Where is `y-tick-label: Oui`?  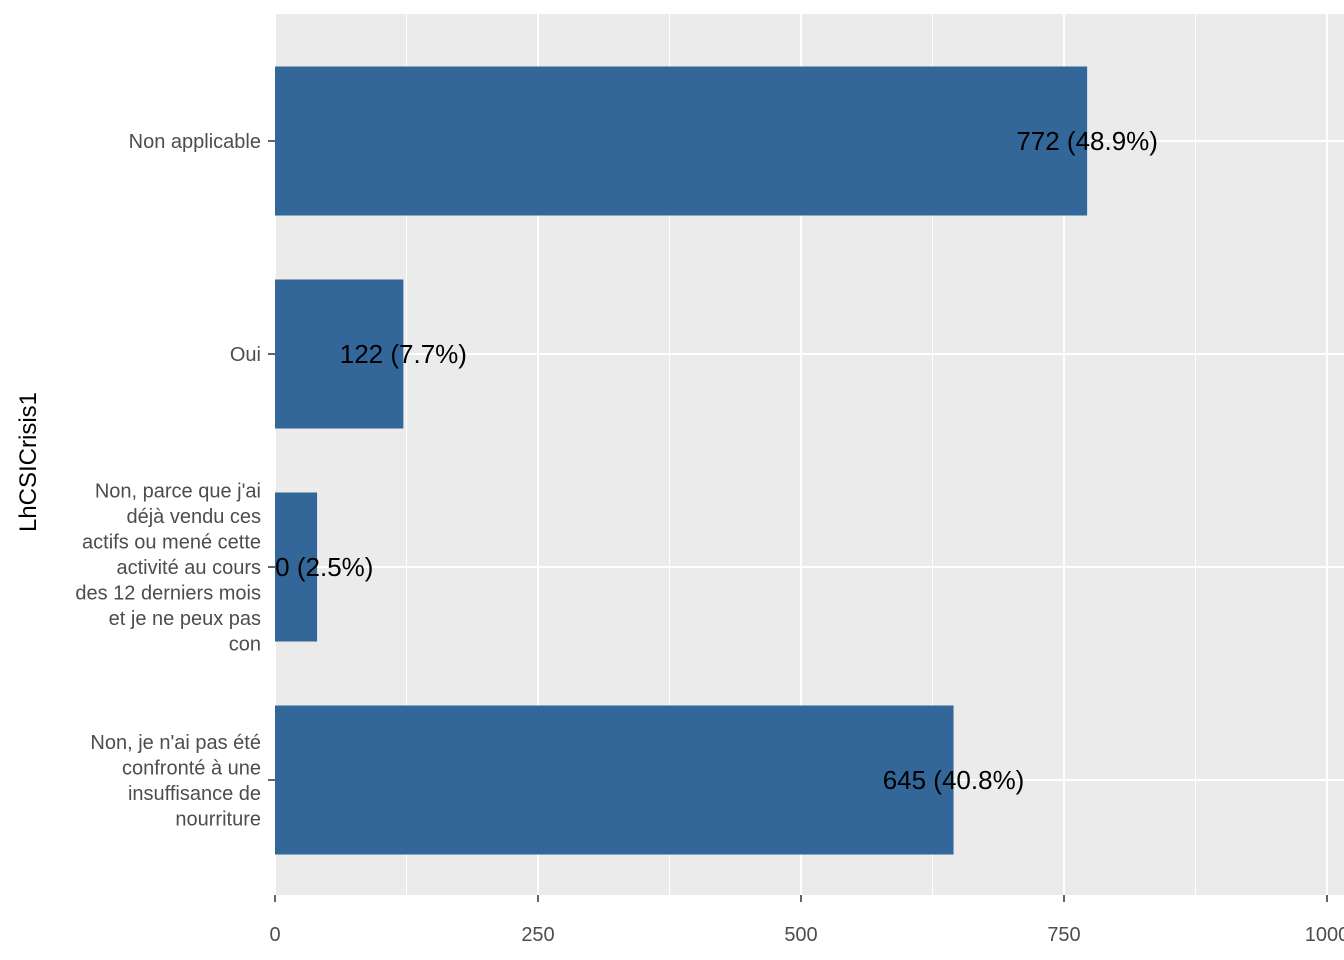
y-tick-label: Oui is located at coordinates (245, 355).